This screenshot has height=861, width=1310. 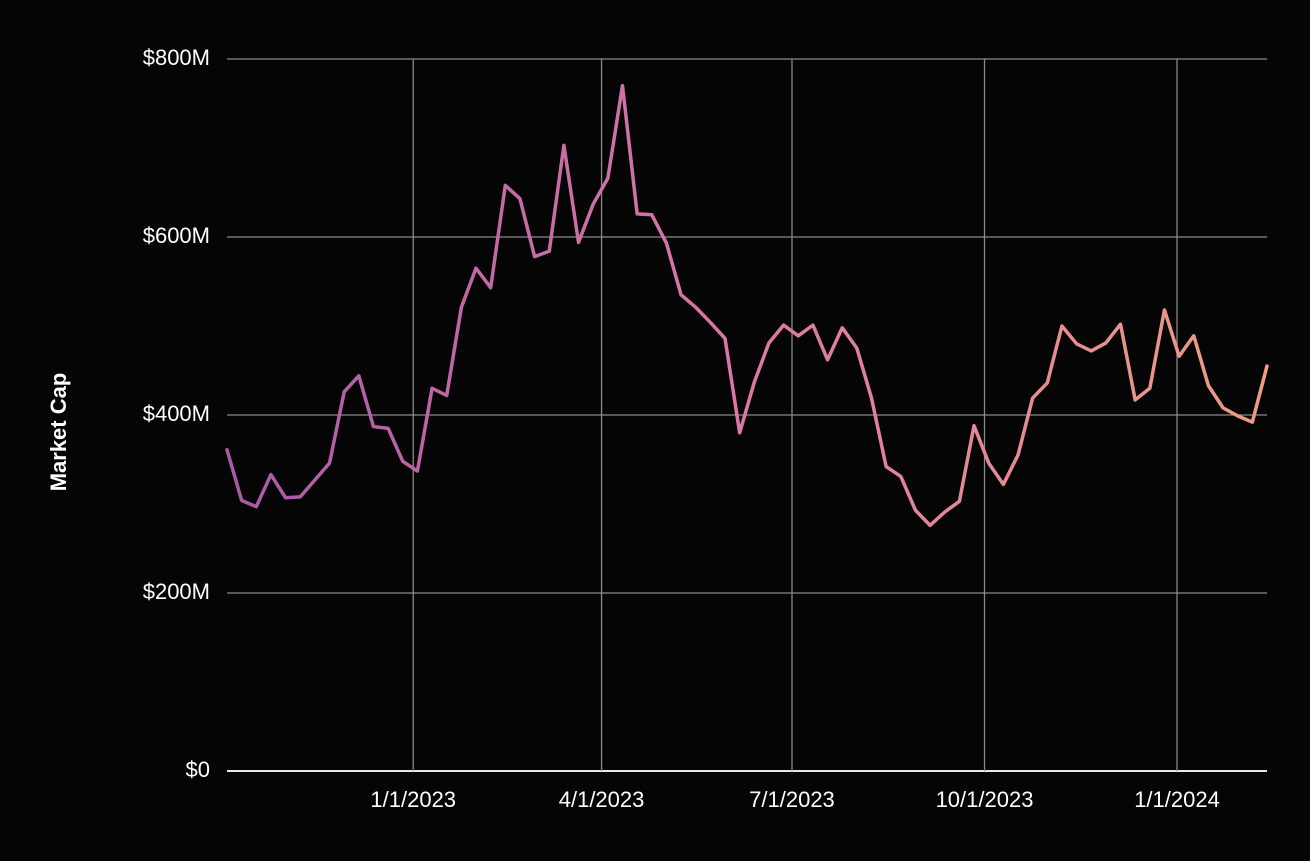 I want to click on y-tick-label: $0, so click(x=198, y=769).